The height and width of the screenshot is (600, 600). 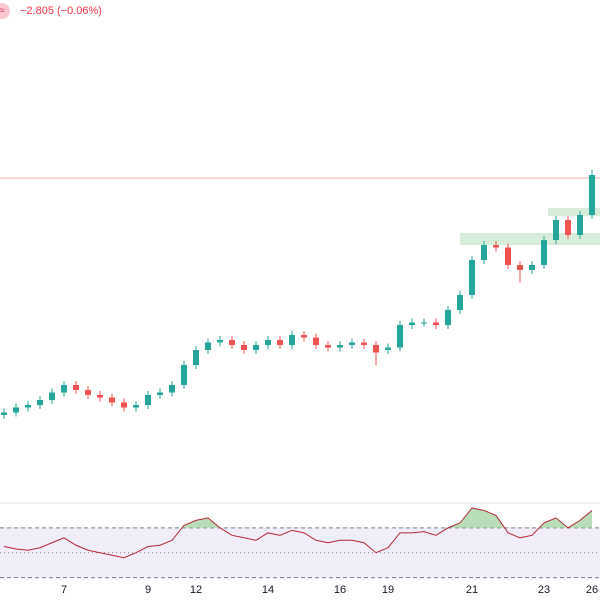 I want to click on x-tick-label: 7, so click(x=64, y=590).